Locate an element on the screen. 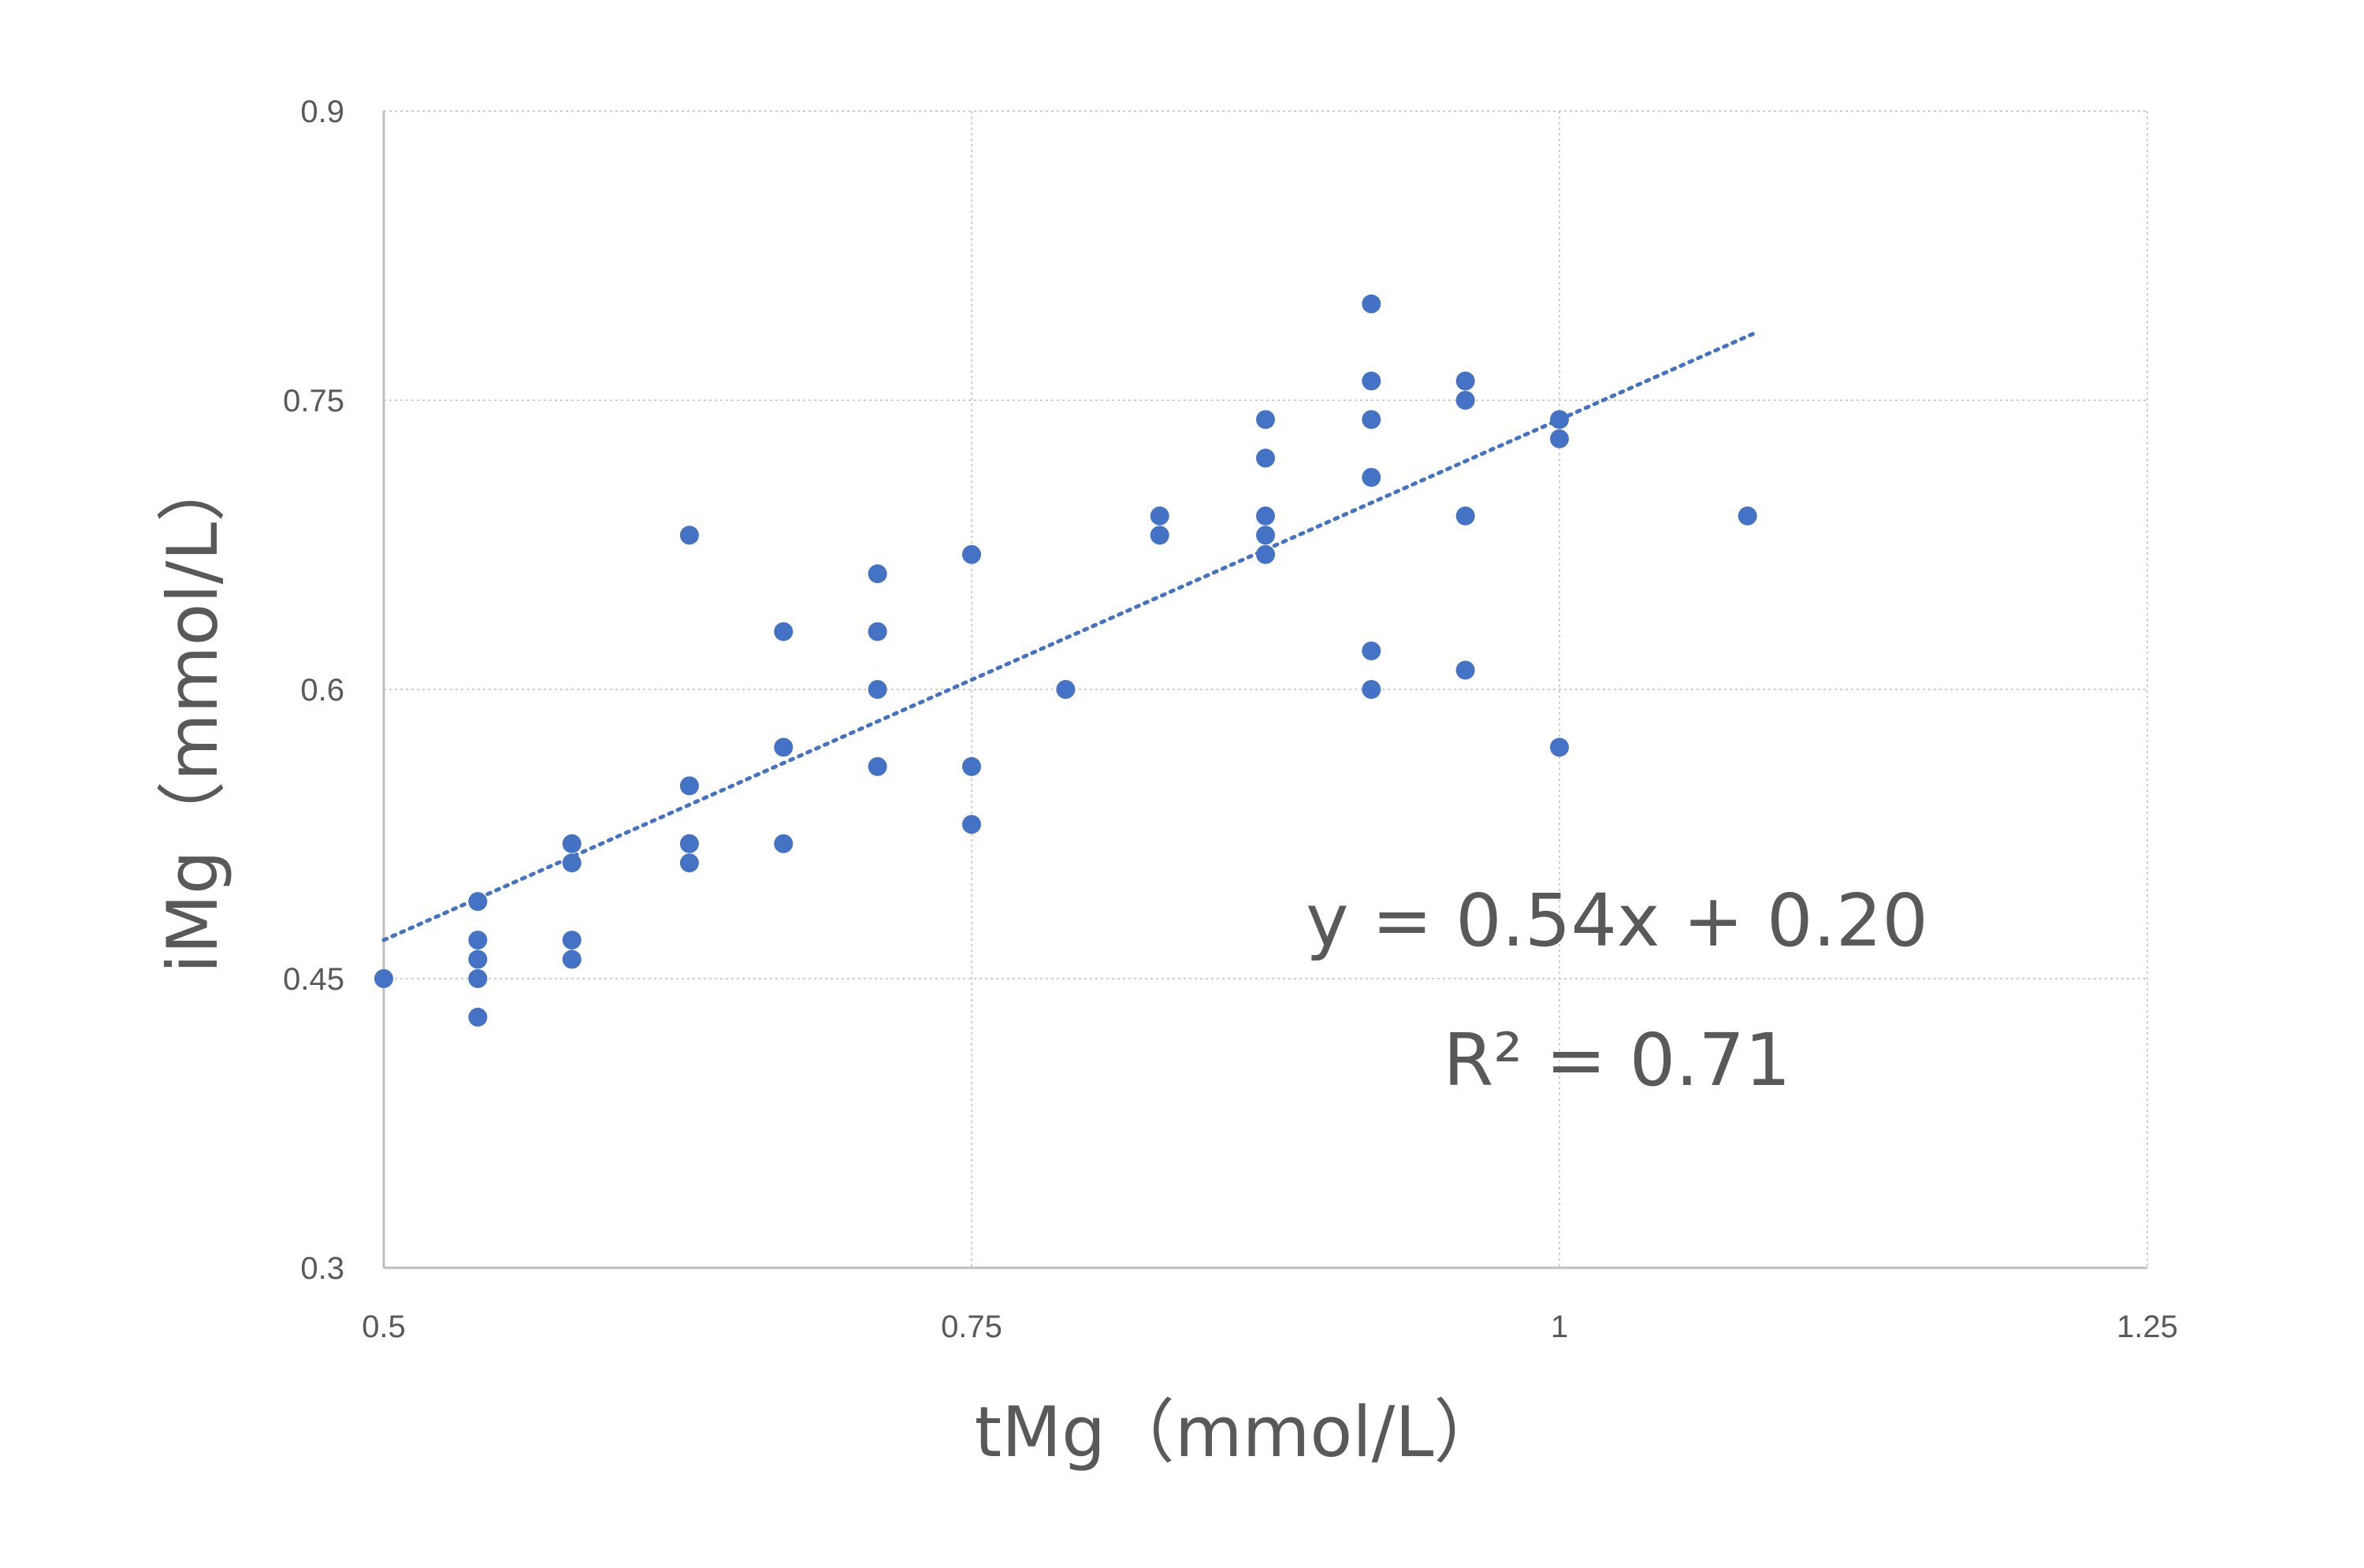 The image size is (2364, 1568). x-tick-label: 1 is located at coordinates (1559, 1327).